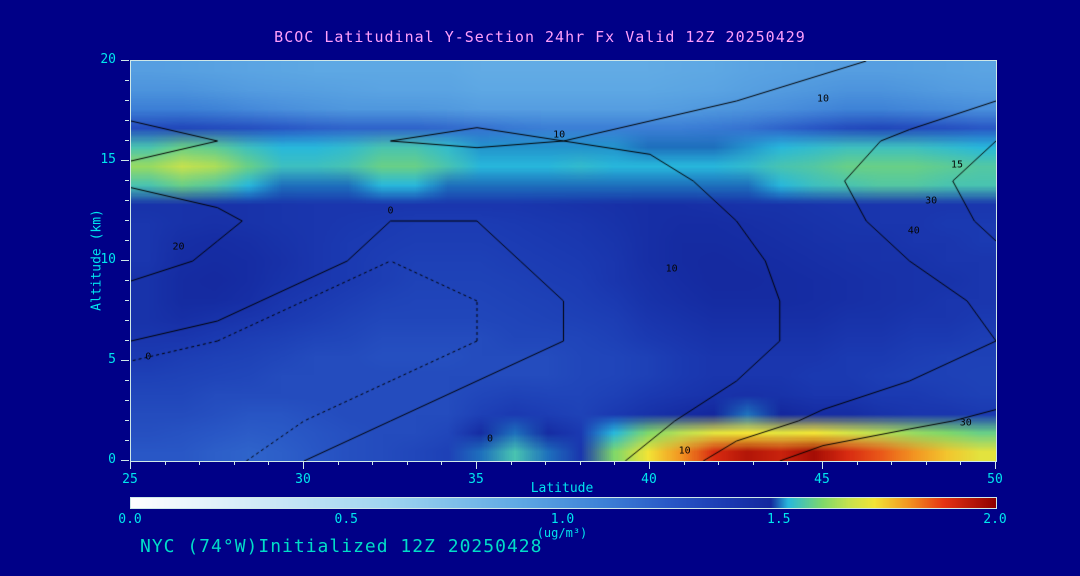 The width and height of the screenshot is (1080, 576). What do you see at coordinates (563, 503) in the screenshot?
I see `colorbar` at bounding box center [563, 503].